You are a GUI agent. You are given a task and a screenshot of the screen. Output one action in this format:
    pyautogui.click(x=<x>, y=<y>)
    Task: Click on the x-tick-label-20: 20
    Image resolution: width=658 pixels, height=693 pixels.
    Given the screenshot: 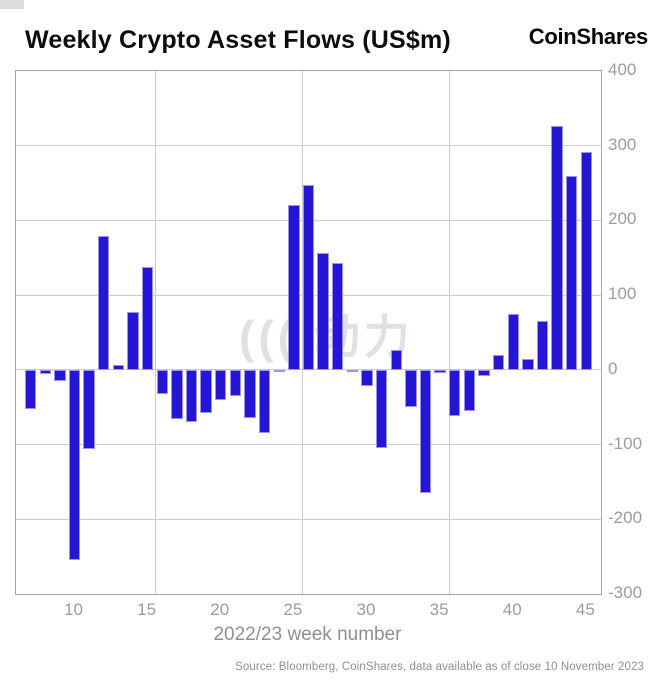 What is the action you would take?
    pyautogui.click(x=220, y=609)
    